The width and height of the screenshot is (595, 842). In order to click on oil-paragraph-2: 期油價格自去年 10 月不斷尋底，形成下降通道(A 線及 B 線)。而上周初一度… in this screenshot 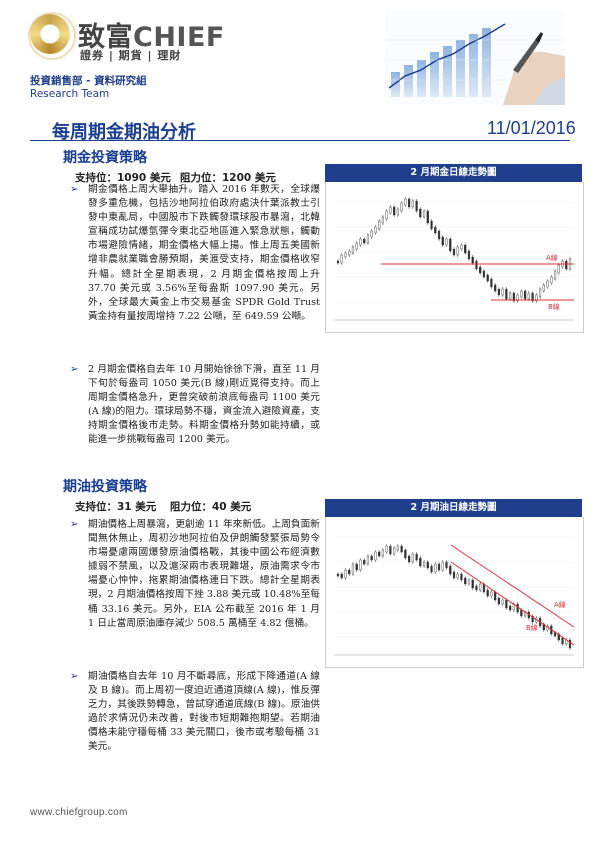, I will do `click(204, 712)`.